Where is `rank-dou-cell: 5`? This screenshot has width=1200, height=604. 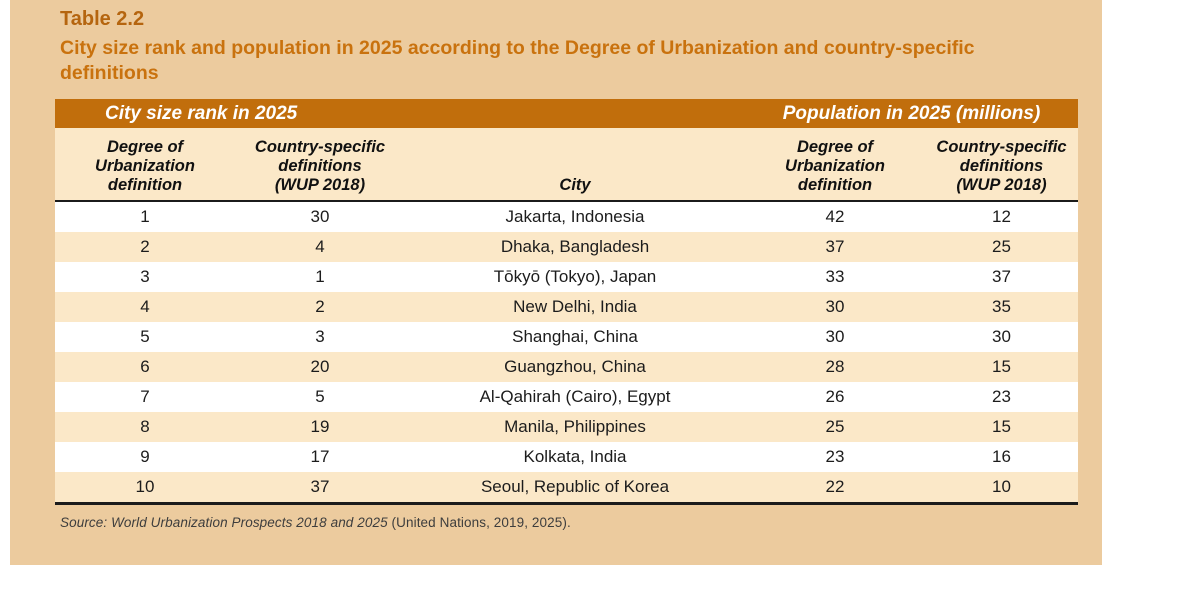 rank-dou-cell: 5 is located at coordinates (145, 337).